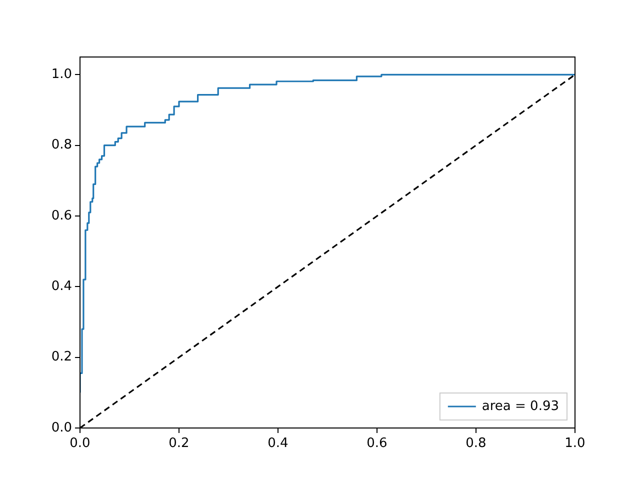 The height and width of the screenshot is (480, 640). What do you see at coordinates (575, 444) in the screenshot?
I see `x-tick-label: 1.0` at bounding box center [575, 444].